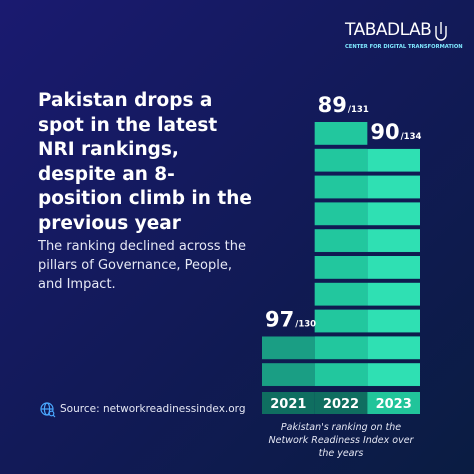 Image resolution: width=474 pixels, height=474 pixels. What do you see at coordinates (358, 110) in the screenshot?
I see `value-total-label: /131` at bounding box center [358, 110].